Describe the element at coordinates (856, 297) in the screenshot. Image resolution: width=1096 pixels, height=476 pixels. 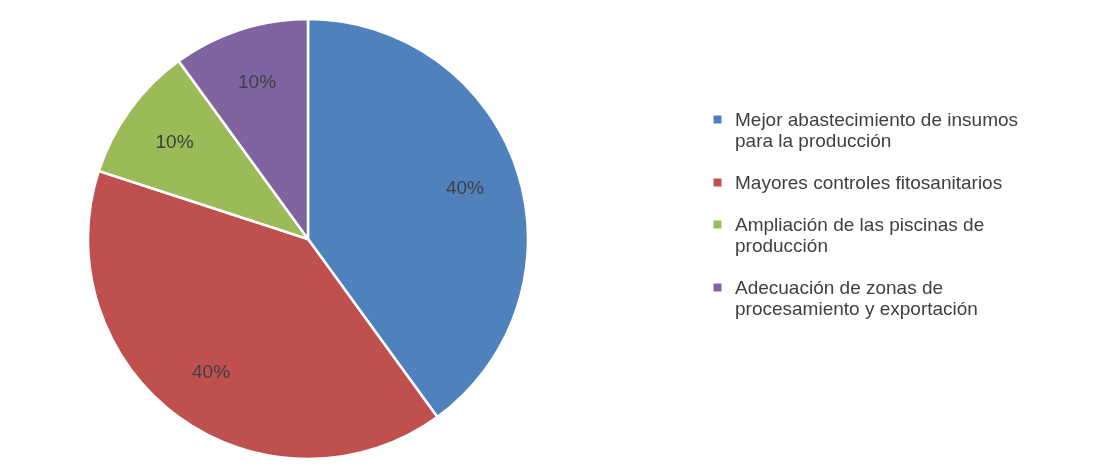
I see `legend-label: Adecuación de zonas de procesamiento y exportación` at that location.